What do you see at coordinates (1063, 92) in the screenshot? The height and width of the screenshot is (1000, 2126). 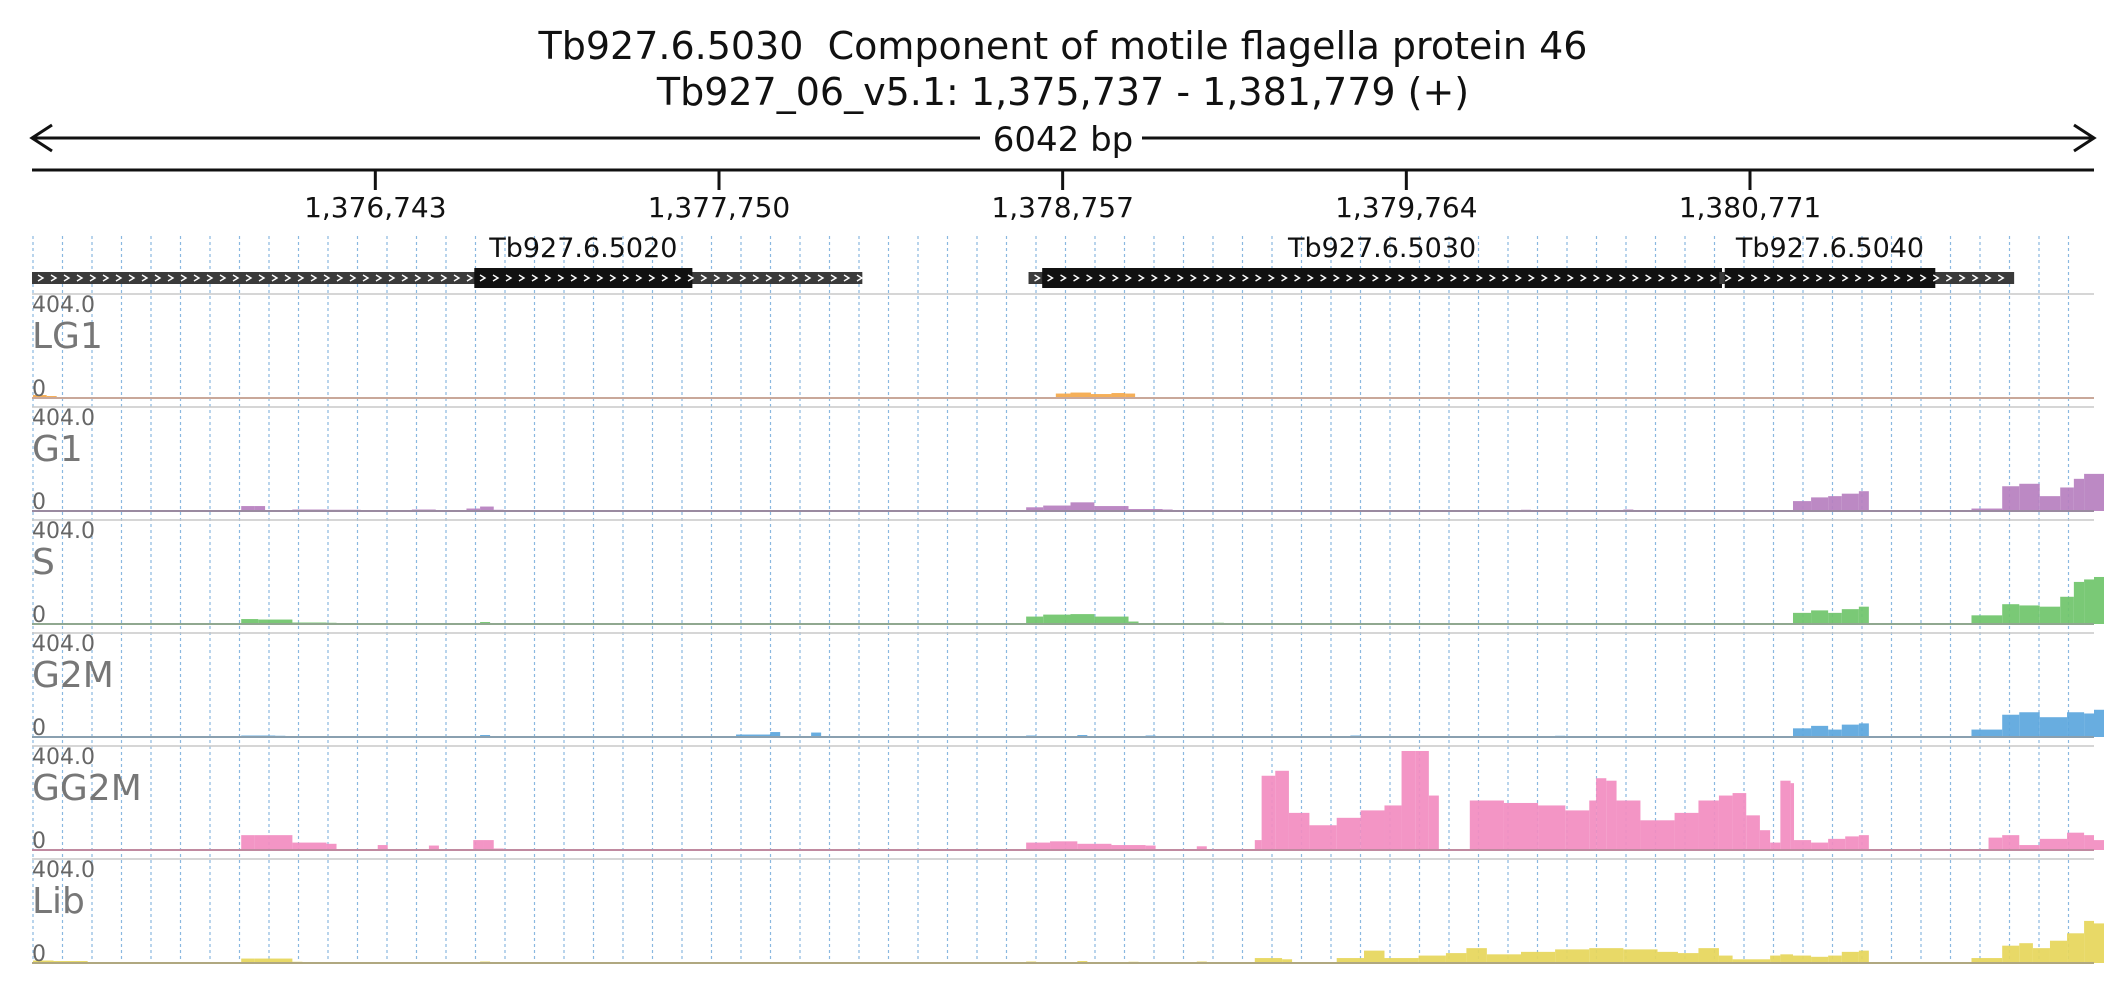 I see `locus-label: Tb927_06_v5.1: 1,375,737 - 1,381,779 (+)` at bounding box center [1063, 92].